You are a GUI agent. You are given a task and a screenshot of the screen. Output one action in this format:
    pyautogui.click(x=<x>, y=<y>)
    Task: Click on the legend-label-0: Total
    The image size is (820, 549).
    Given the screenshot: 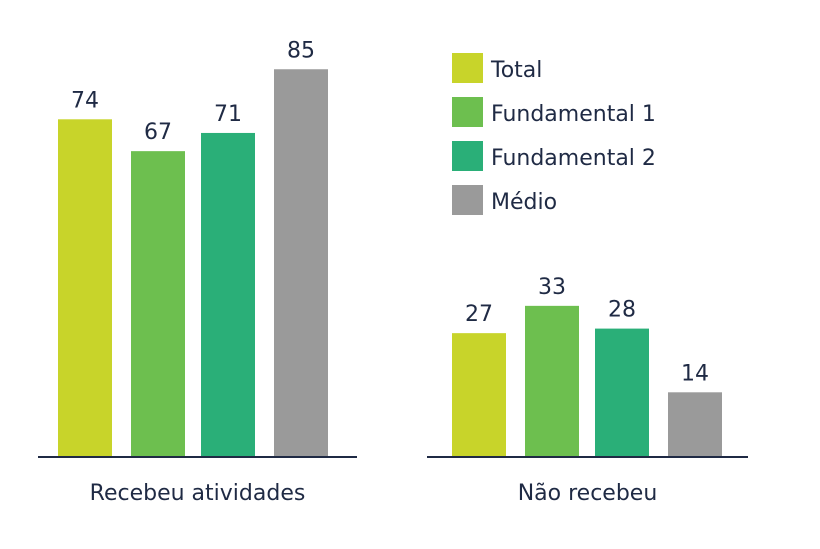 What is the action you would take?
    pyautogui.click(x=516, y=70)
    